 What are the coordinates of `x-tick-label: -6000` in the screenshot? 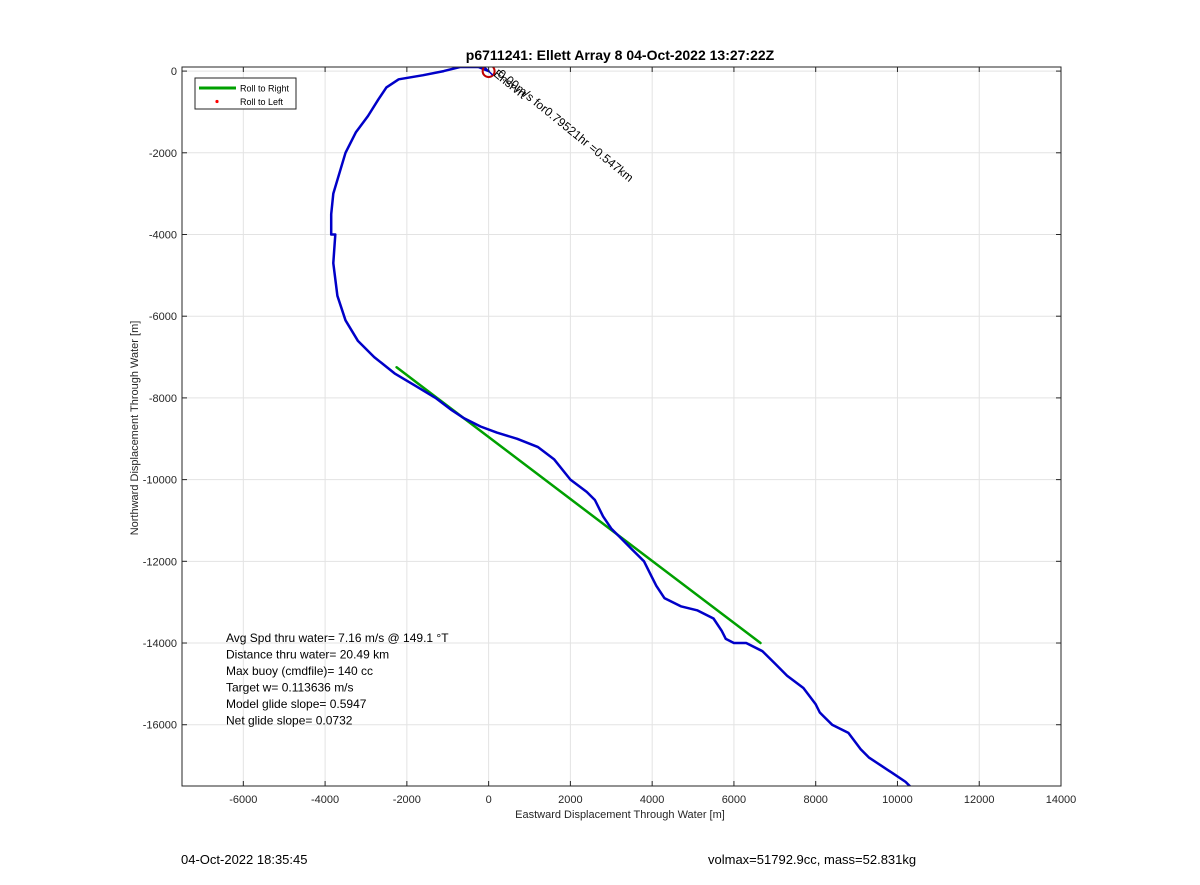 It's located at (243, 800).